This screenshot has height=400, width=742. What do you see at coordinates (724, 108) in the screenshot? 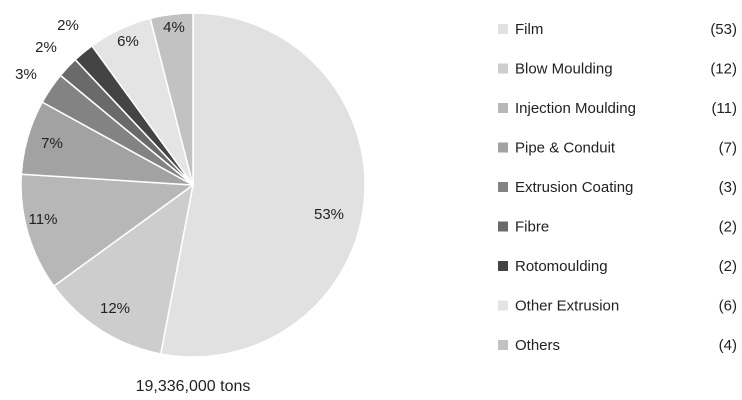
I see `legend-value: (11)` at bounding box center [724, 108].